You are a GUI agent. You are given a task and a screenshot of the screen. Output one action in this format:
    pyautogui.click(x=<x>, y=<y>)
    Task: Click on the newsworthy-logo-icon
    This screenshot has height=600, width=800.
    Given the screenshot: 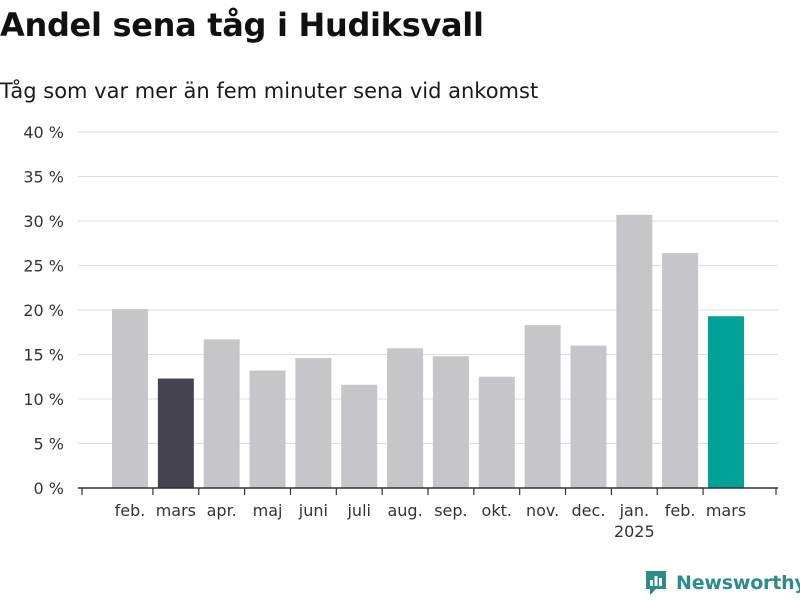 What is the action you would take?
    pyautogui.click(x=656, y=583)
    